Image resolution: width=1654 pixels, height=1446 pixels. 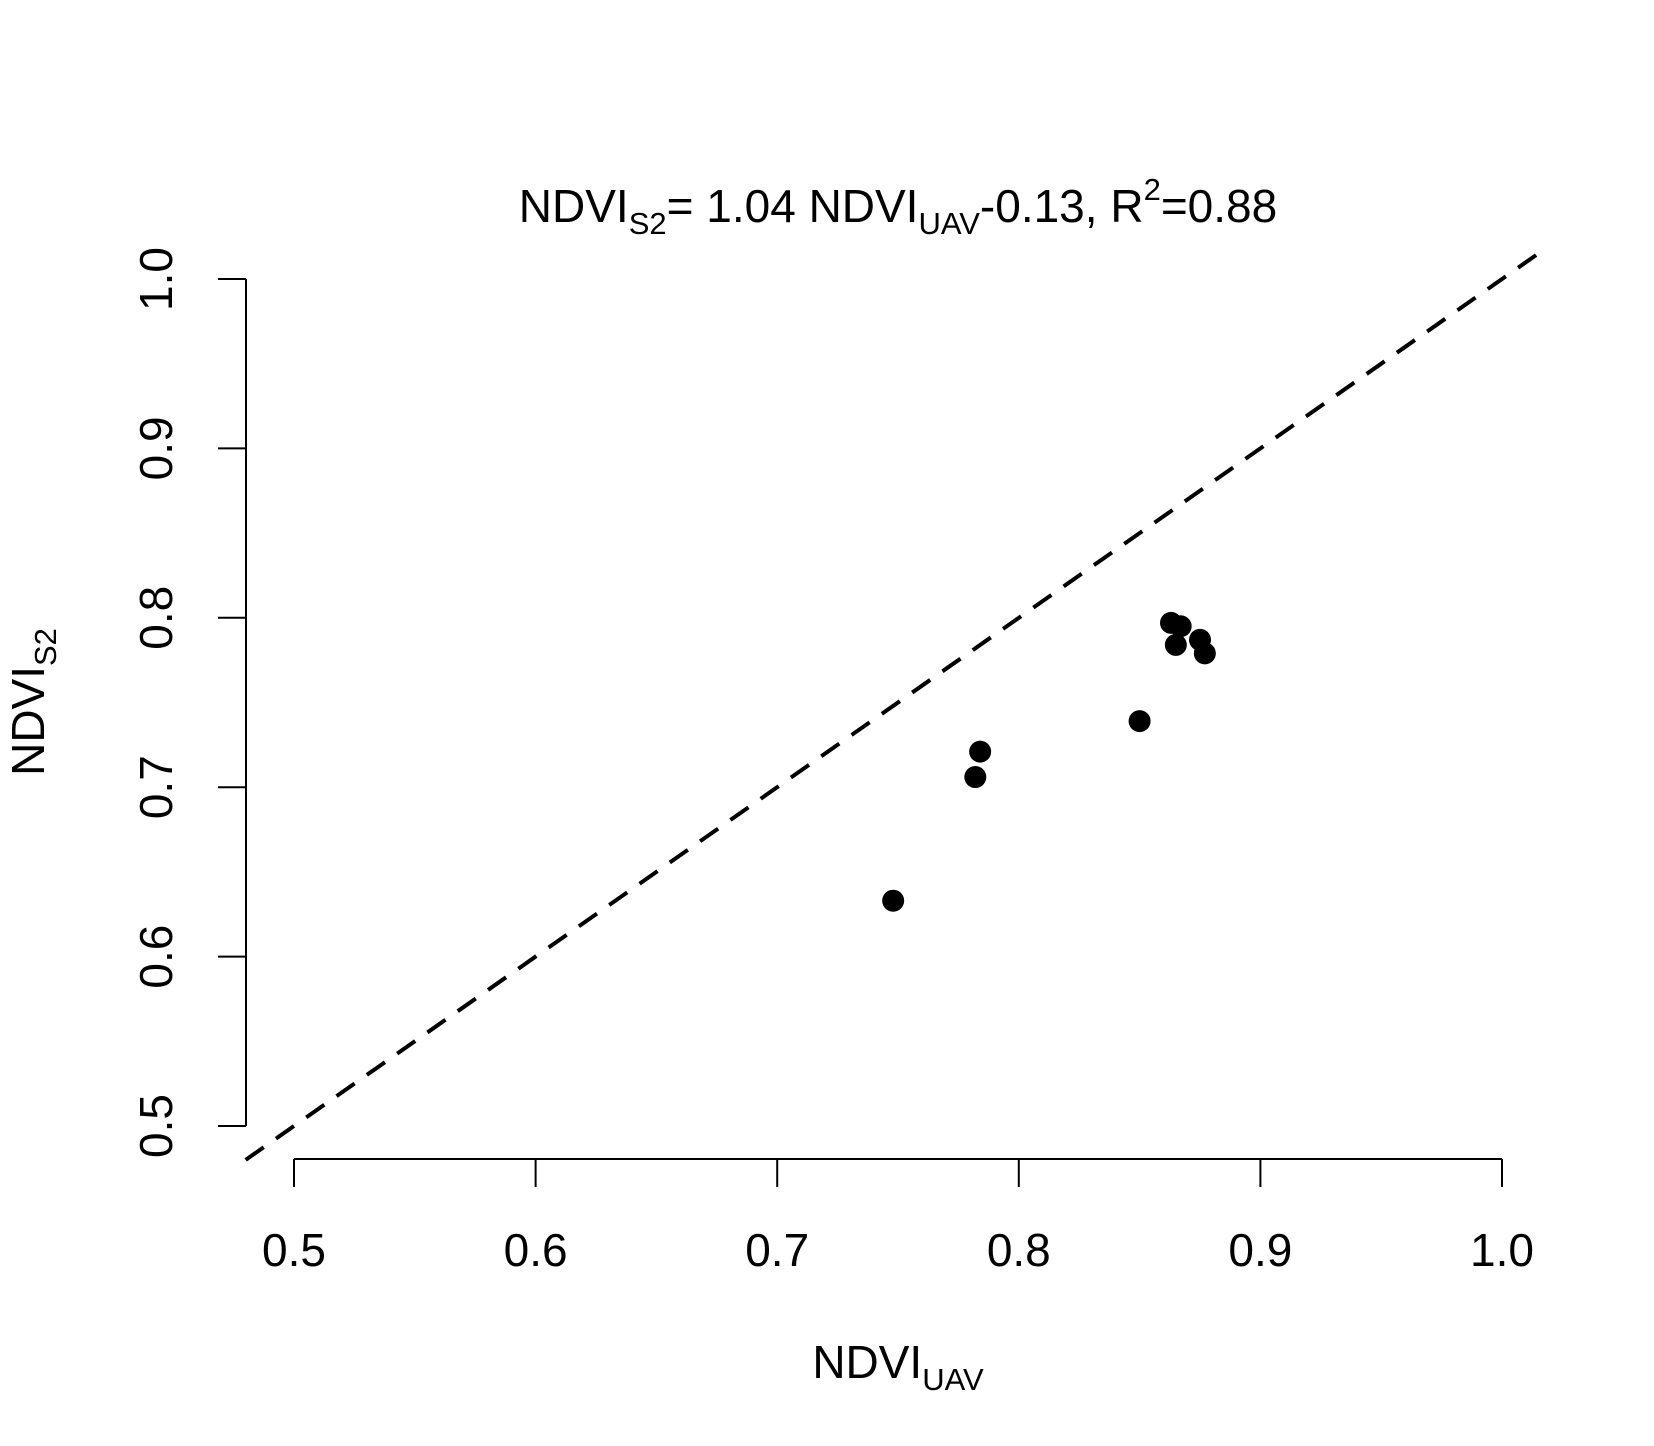 What do you see at coordinates (648, 223) in the screenshot?
I see `chart-title-part: S2` at bounding box center [648, 223].